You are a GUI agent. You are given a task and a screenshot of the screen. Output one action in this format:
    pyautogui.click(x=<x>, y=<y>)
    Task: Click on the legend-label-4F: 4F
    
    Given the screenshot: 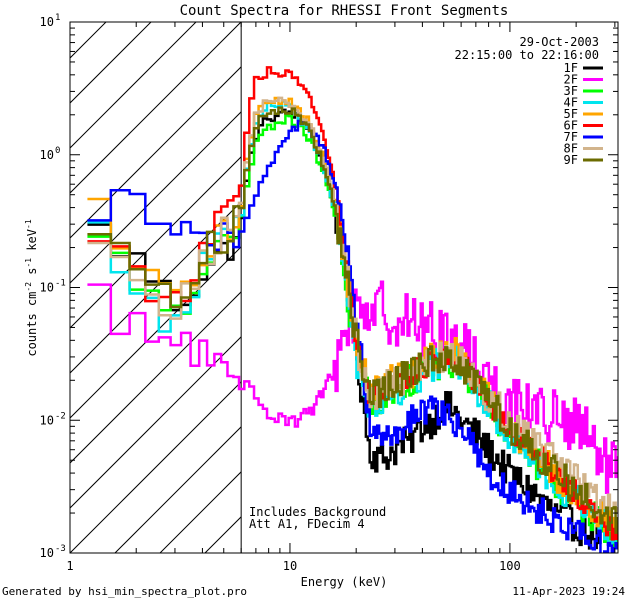 What is the action you would take?
    pyautogui.click(x=571, y=103)
    